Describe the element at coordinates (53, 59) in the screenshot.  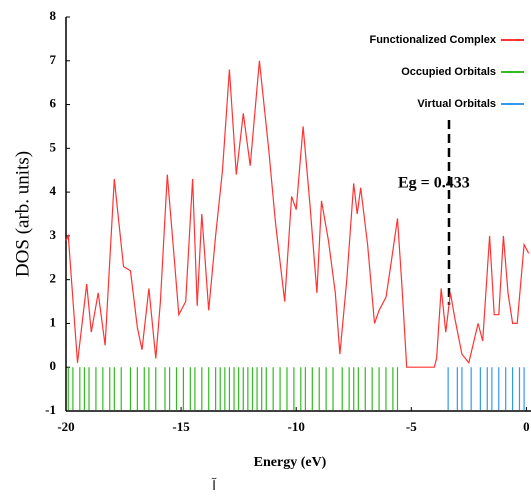
I see `y-tick-label: 7` at that location.